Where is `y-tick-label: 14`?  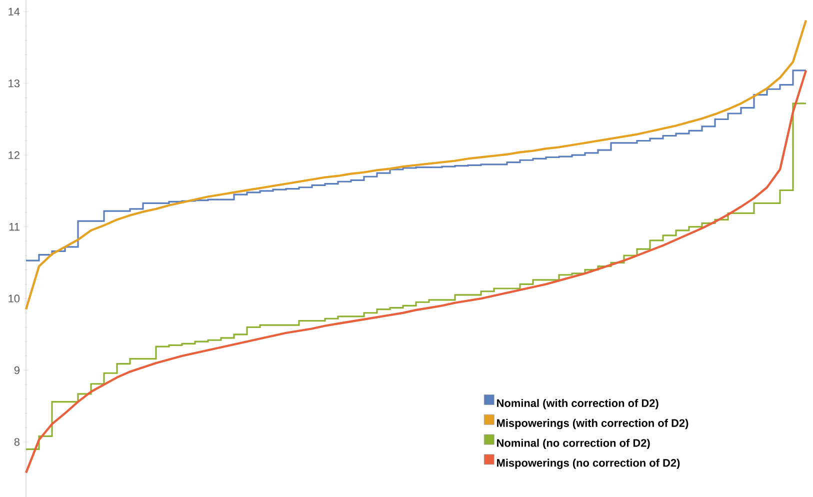 y-tick-label: 14 is located at coordinates (14, 12).